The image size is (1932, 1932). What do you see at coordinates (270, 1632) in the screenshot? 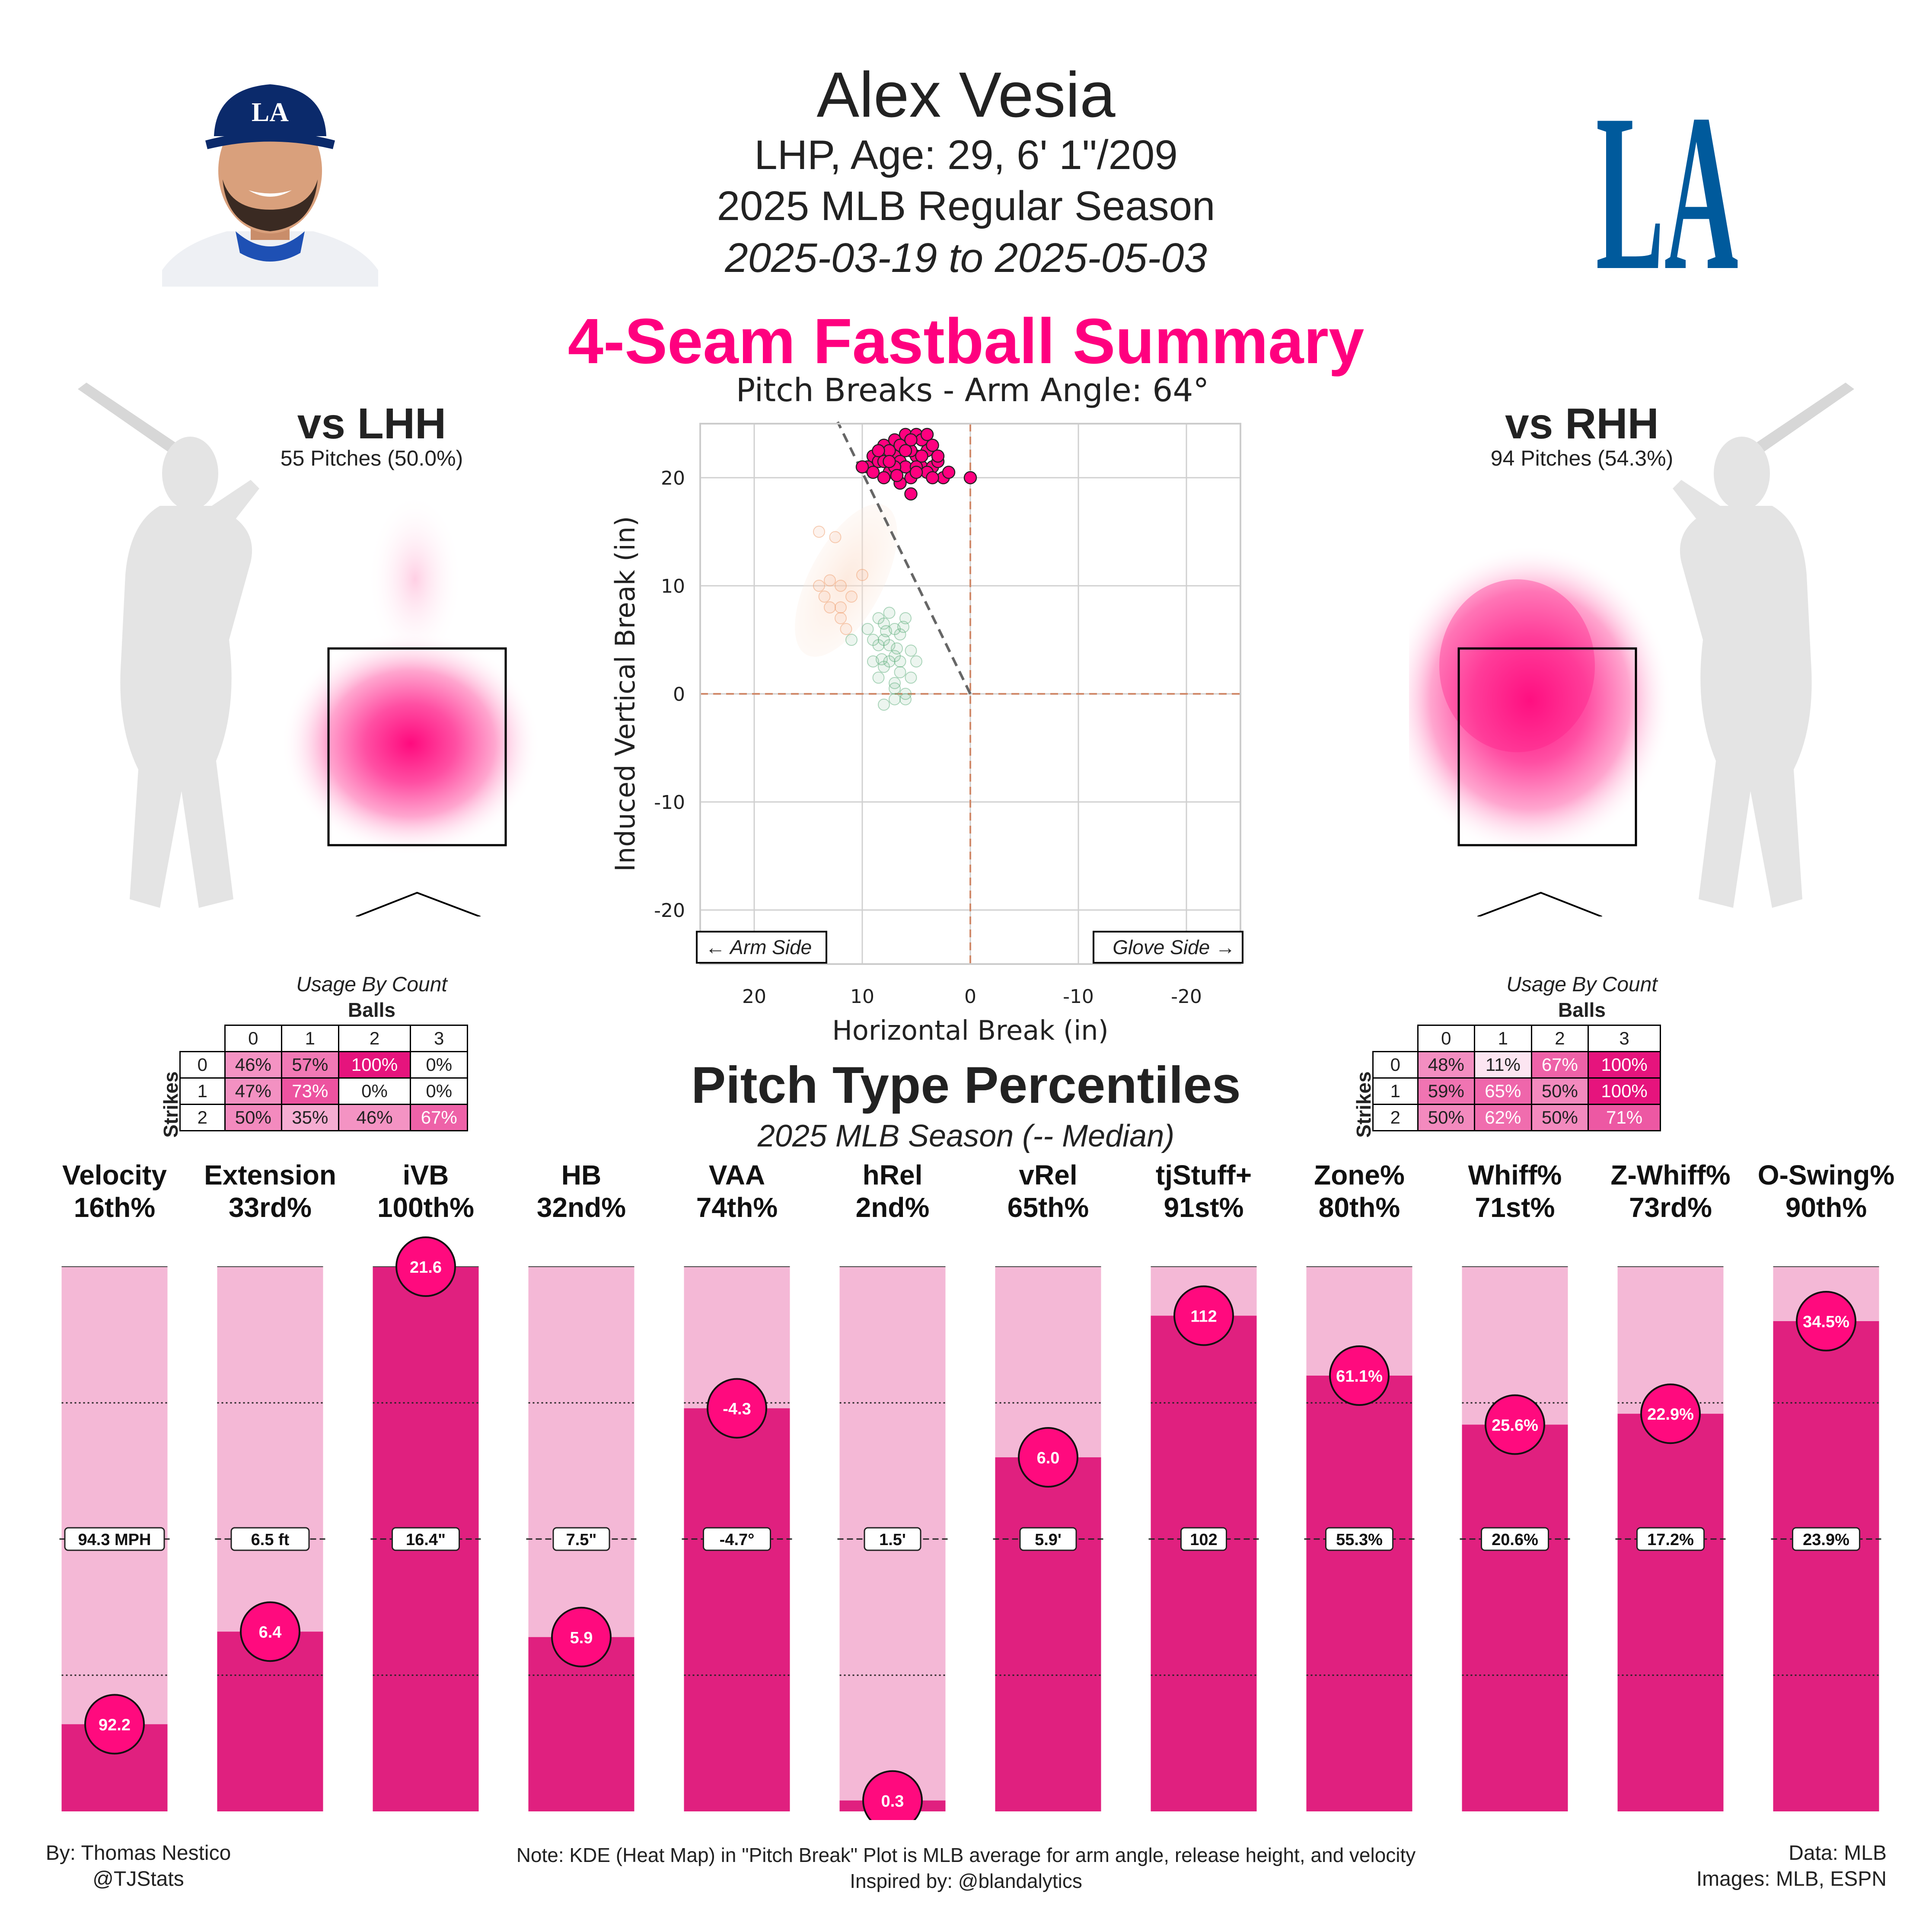
I see `metric-value: 6.4` at bounding box center [270, 1632].